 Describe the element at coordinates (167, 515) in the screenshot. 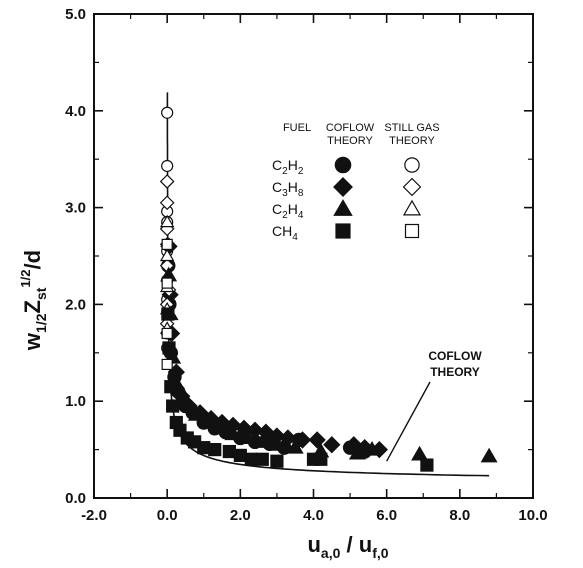

I see `x-tick-label: 0.0` at that location.